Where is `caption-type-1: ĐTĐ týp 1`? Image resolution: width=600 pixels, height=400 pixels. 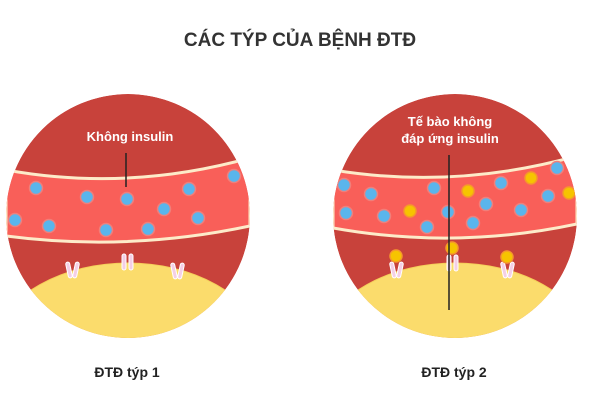
caption-type-1: ĐTĐ týp 1 is located at coordinates (127, 372).